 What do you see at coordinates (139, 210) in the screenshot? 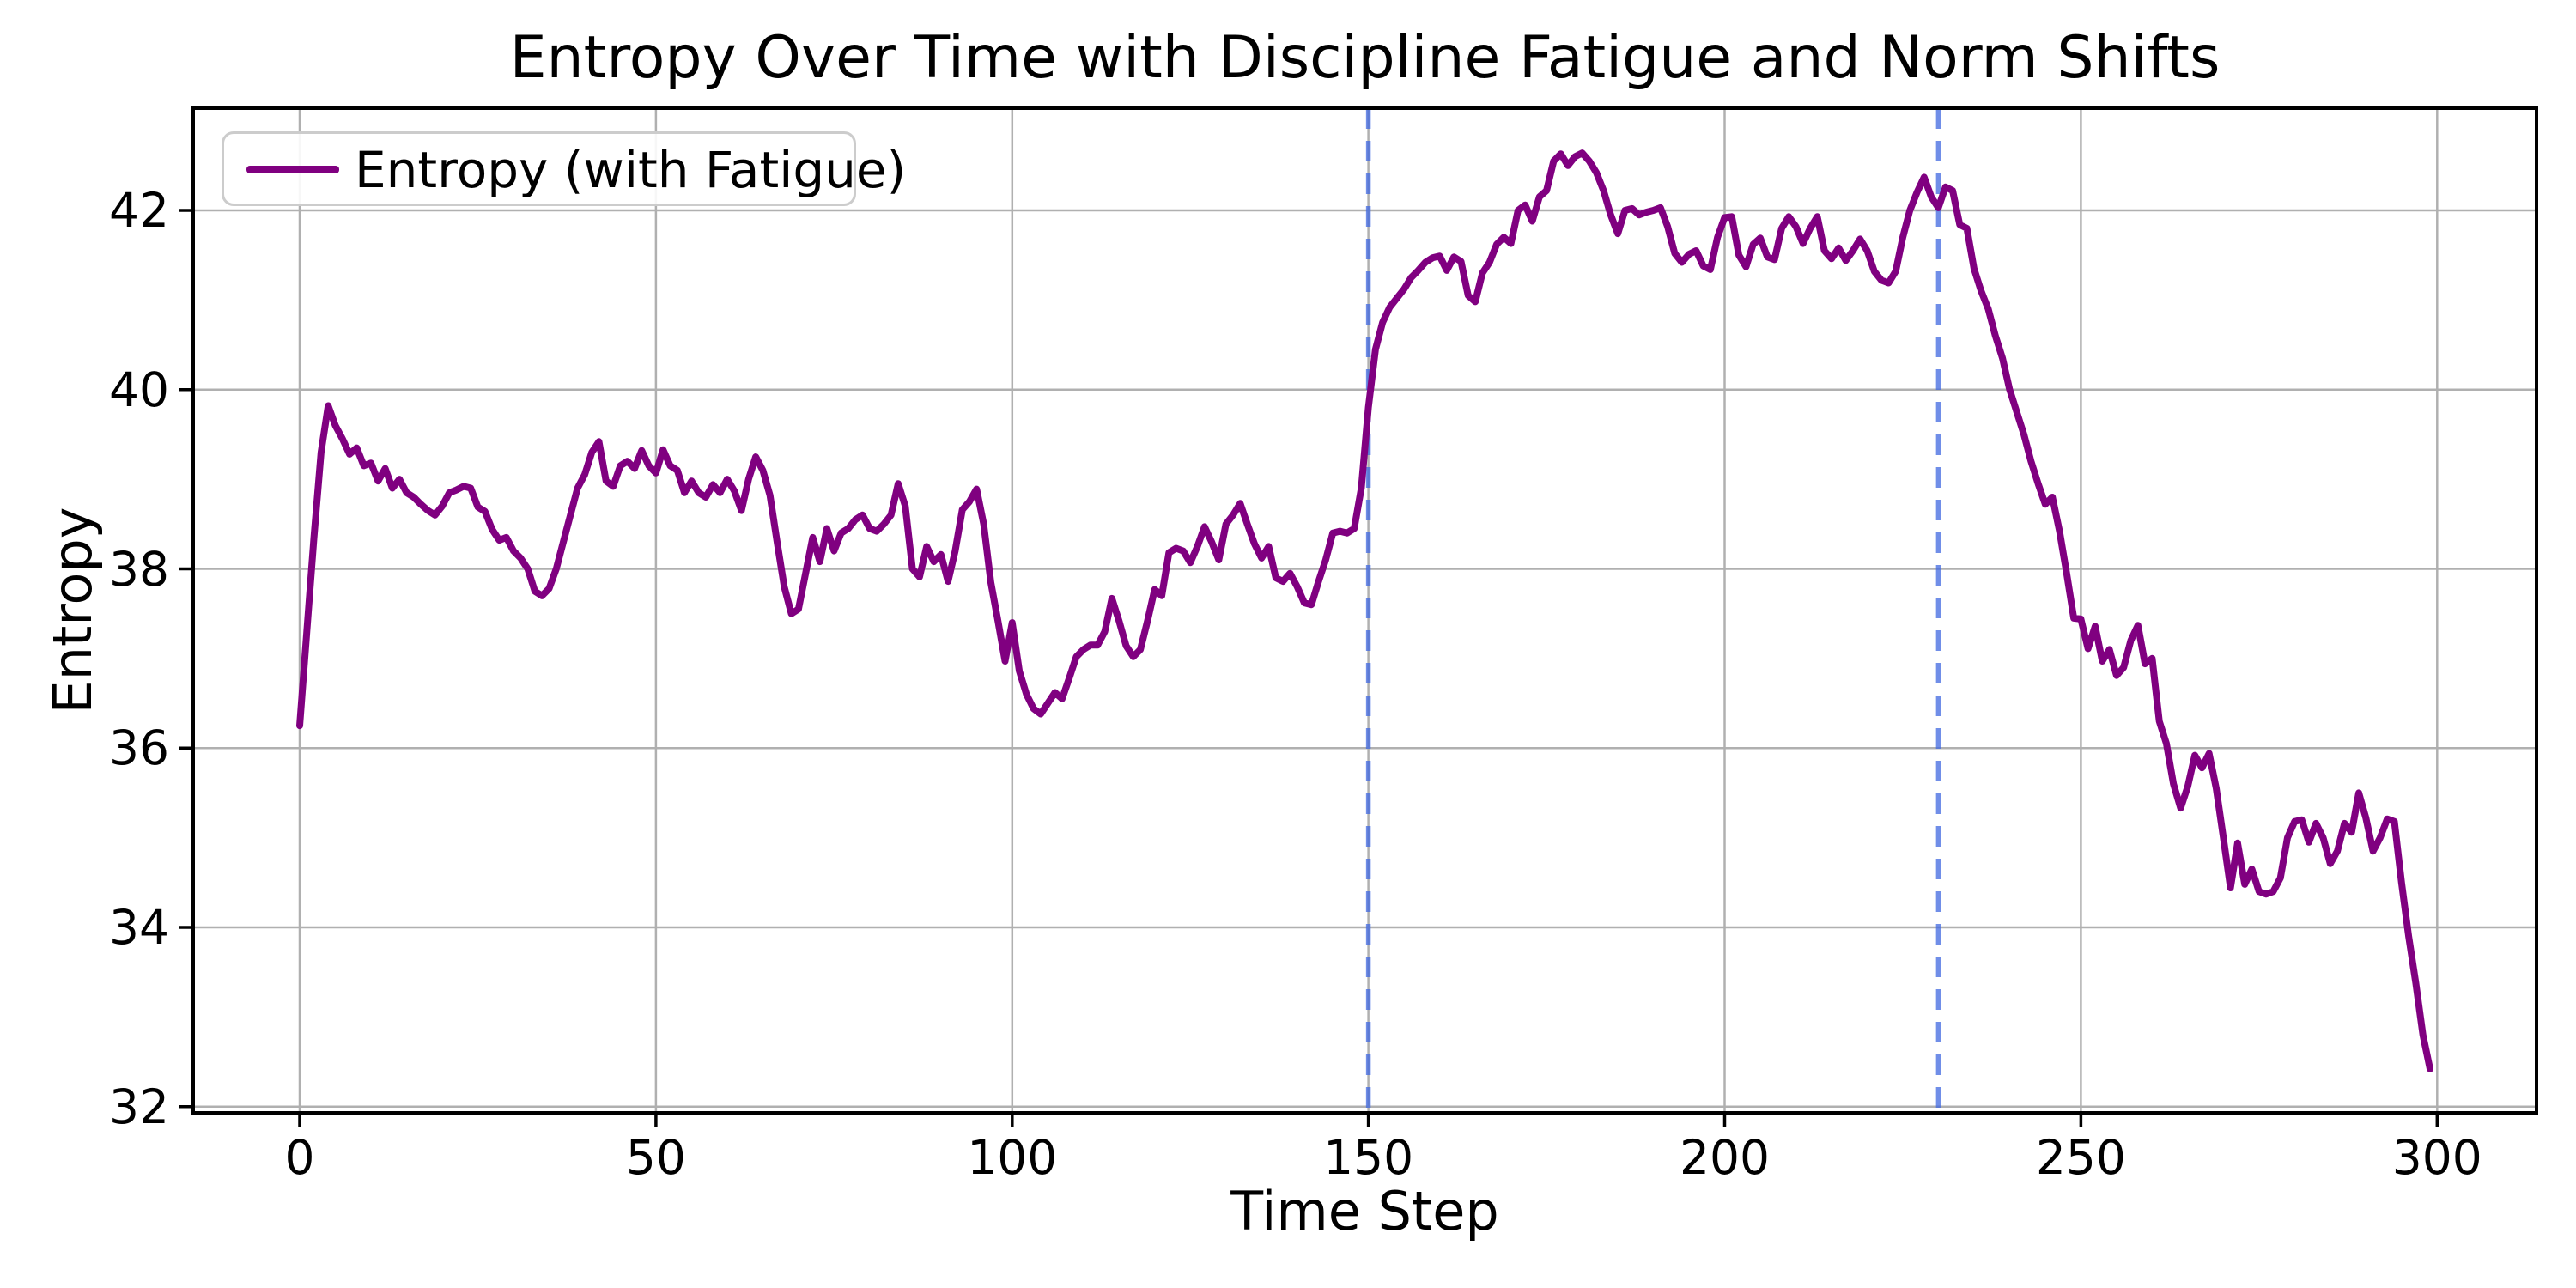
I see `y-tick-label: 42` at bounding box center [139, 210].